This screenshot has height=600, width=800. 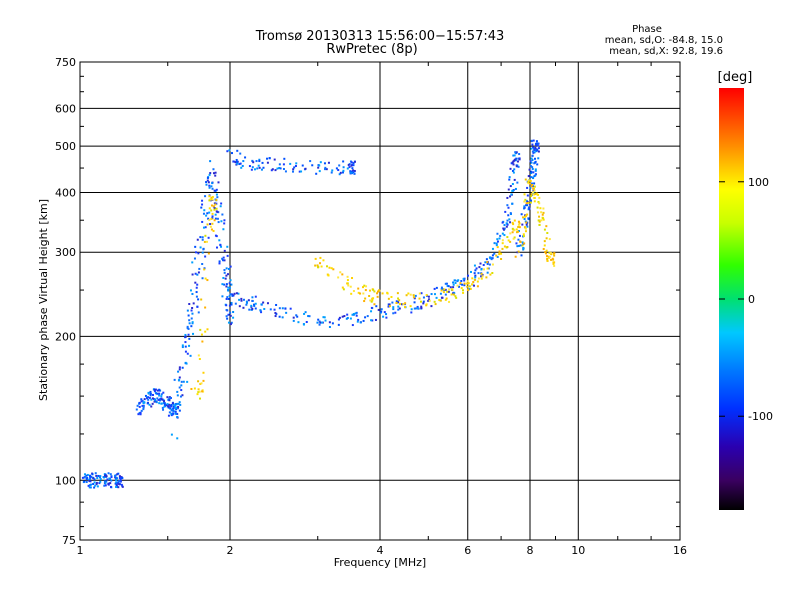 What do you see at coordinates (664, 40) in the screenshot?
I see `phase-stats-o: mean, sd,O: -84.8, 15.0` at bounding box center [664, 40].